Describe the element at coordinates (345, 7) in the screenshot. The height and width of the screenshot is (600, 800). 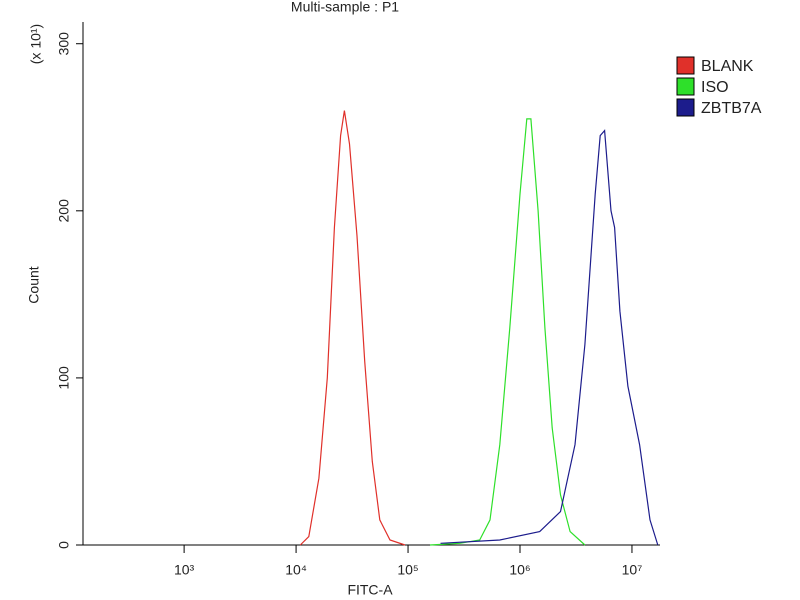
I see `chart-title: Multi-sample : P1` at that location.